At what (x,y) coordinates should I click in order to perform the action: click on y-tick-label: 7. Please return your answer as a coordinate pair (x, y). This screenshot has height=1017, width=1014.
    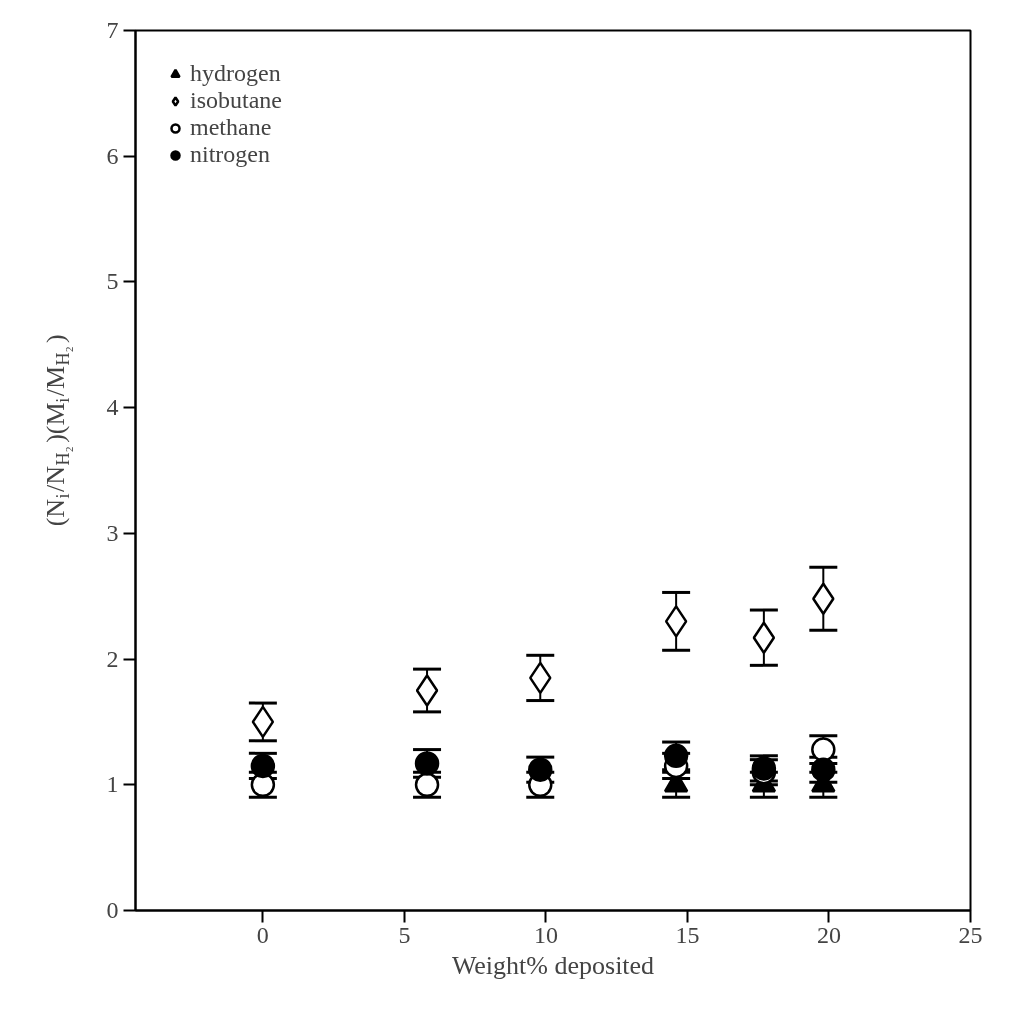
    Looking at the image, I should click on (112, 30).